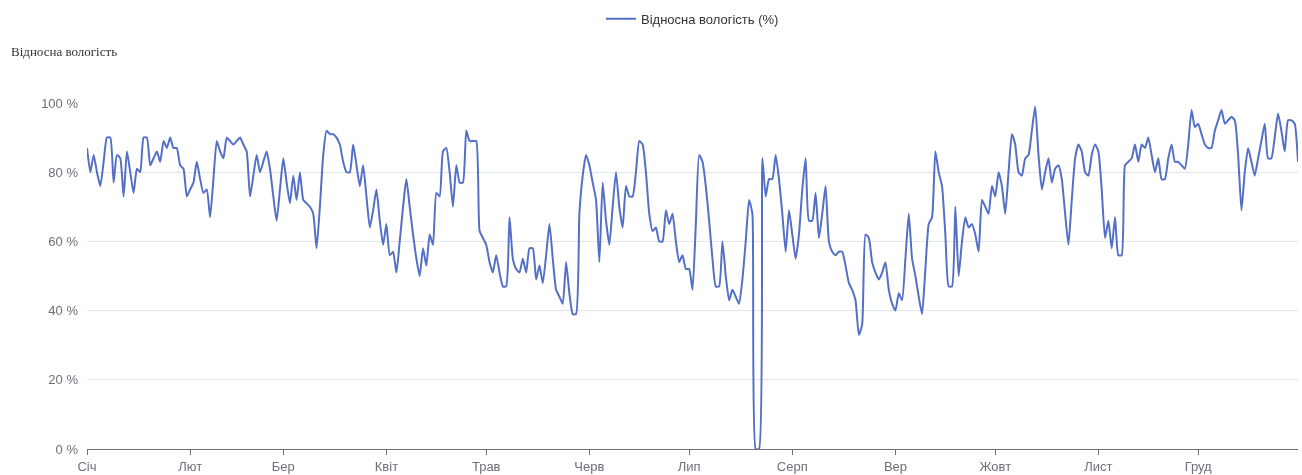  What do you see at coordinates (60, 103) in the screenshot?
I see `y-tick-label: 100 %` at bounding box center [60, 103].